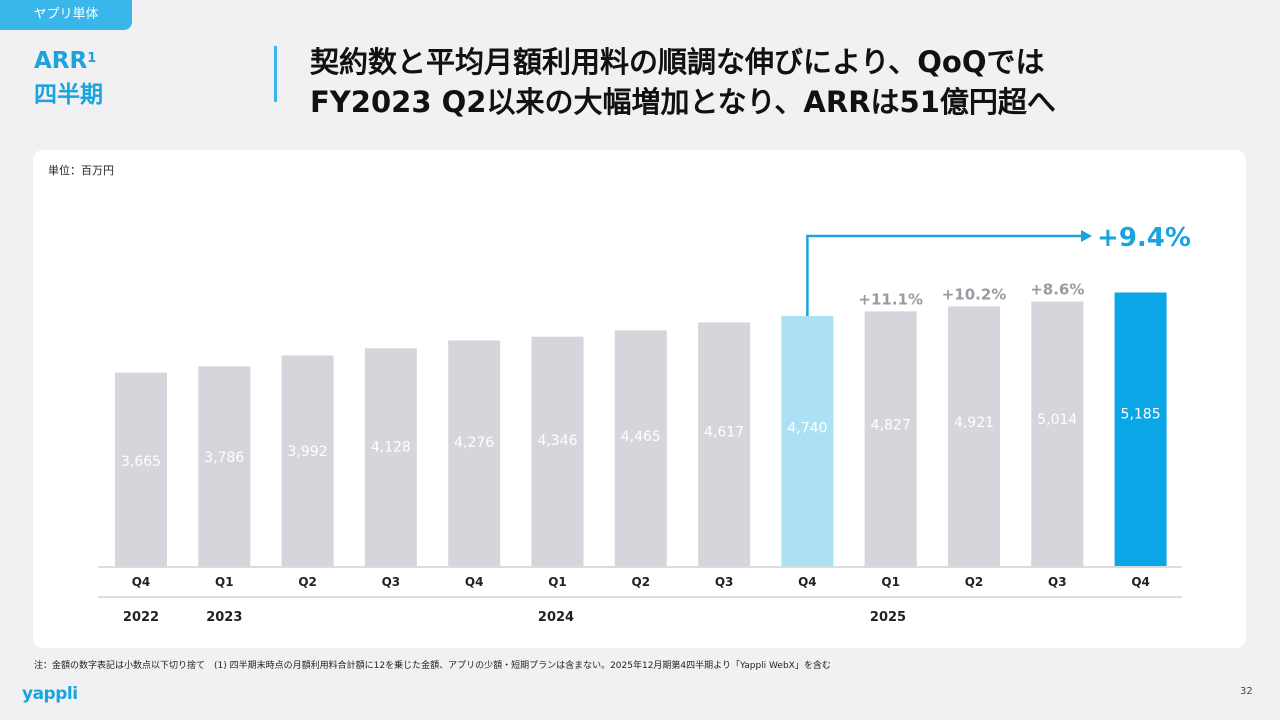 Image resolution: width=1280 pixels, height=720 pixels. Describe the element at coordinates (61, 61) in the screenshot. I see `section-title-main: ARR` at that location.